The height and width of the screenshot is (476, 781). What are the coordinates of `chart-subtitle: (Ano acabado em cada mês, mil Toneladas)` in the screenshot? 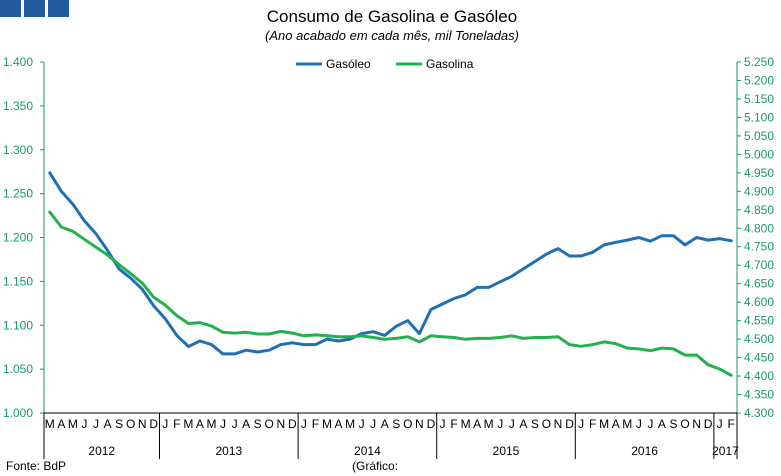 It's located at (392, 35).